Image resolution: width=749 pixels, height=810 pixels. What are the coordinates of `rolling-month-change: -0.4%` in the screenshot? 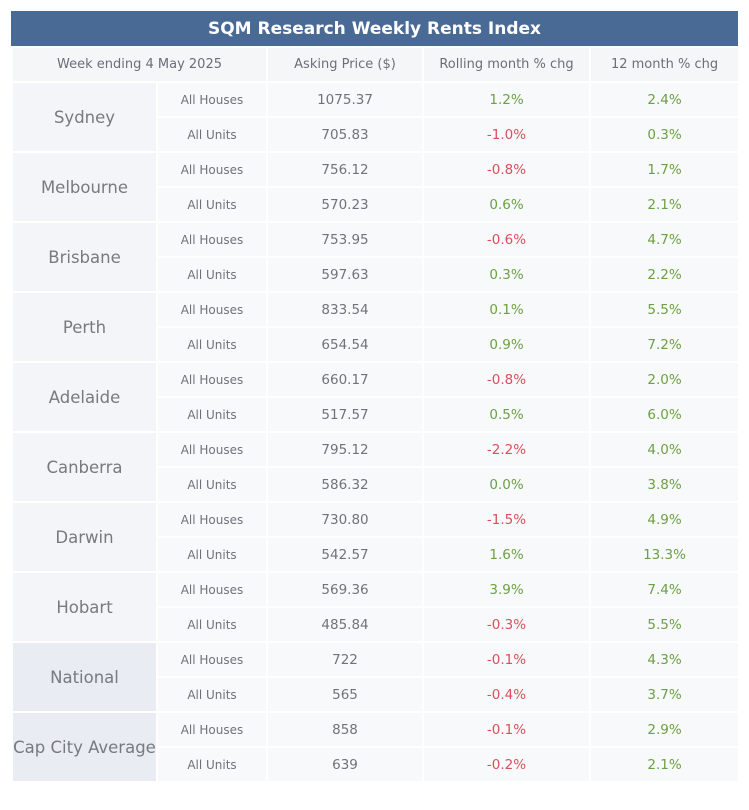 It's located at (507, 694).